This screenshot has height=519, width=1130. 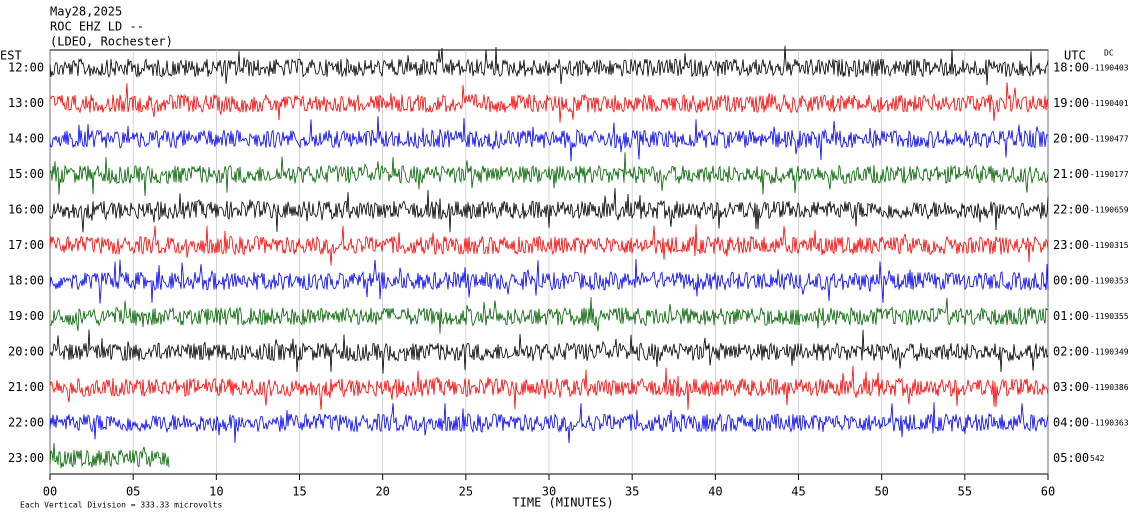 I want to click on utc-label: 05:00, so click(x=1071, y=458).